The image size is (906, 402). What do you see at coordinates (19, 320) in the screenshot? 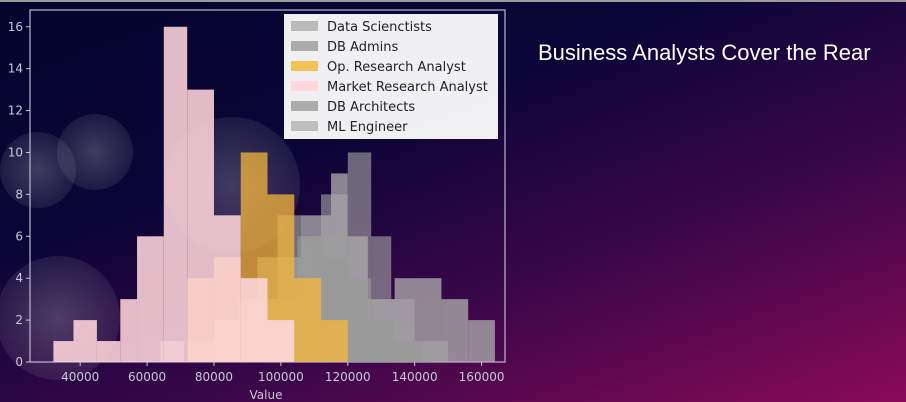
I see `y-tick-label: 2` at bounding box center [19, 320].